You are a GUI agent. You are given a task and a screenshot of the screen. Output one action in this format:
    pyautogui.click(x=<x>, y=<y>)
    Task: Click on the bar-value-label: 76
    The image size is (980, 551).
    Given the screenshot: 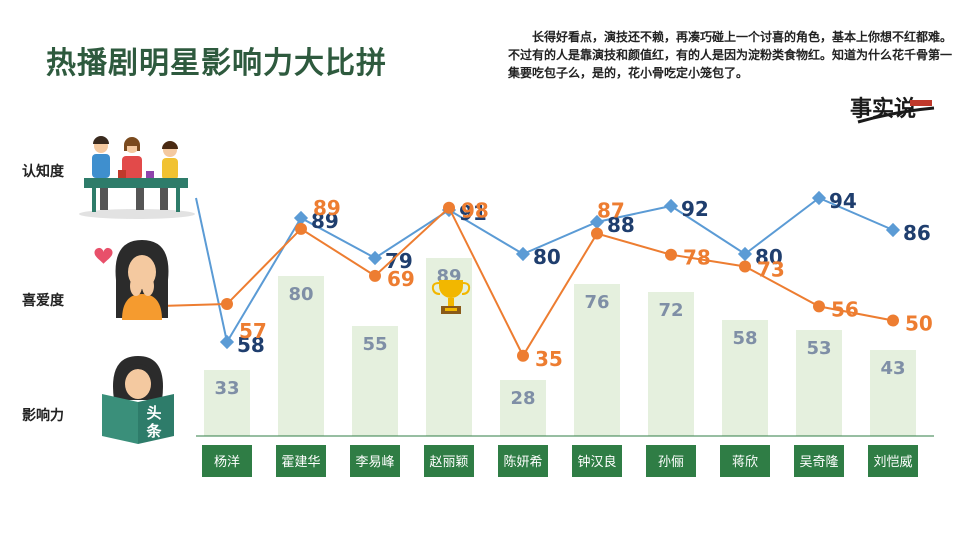 What is the action you would take?
    pyautogui.click(x=596, y=302)
    